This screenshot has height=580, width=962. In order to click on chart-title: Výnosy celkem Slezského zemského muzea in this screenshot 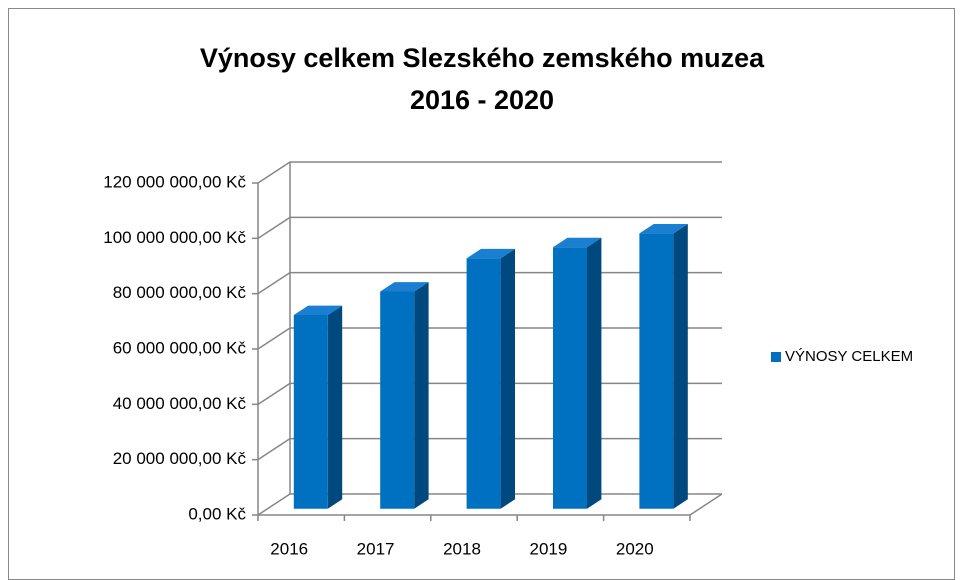, I will do `click(482, 58)`.